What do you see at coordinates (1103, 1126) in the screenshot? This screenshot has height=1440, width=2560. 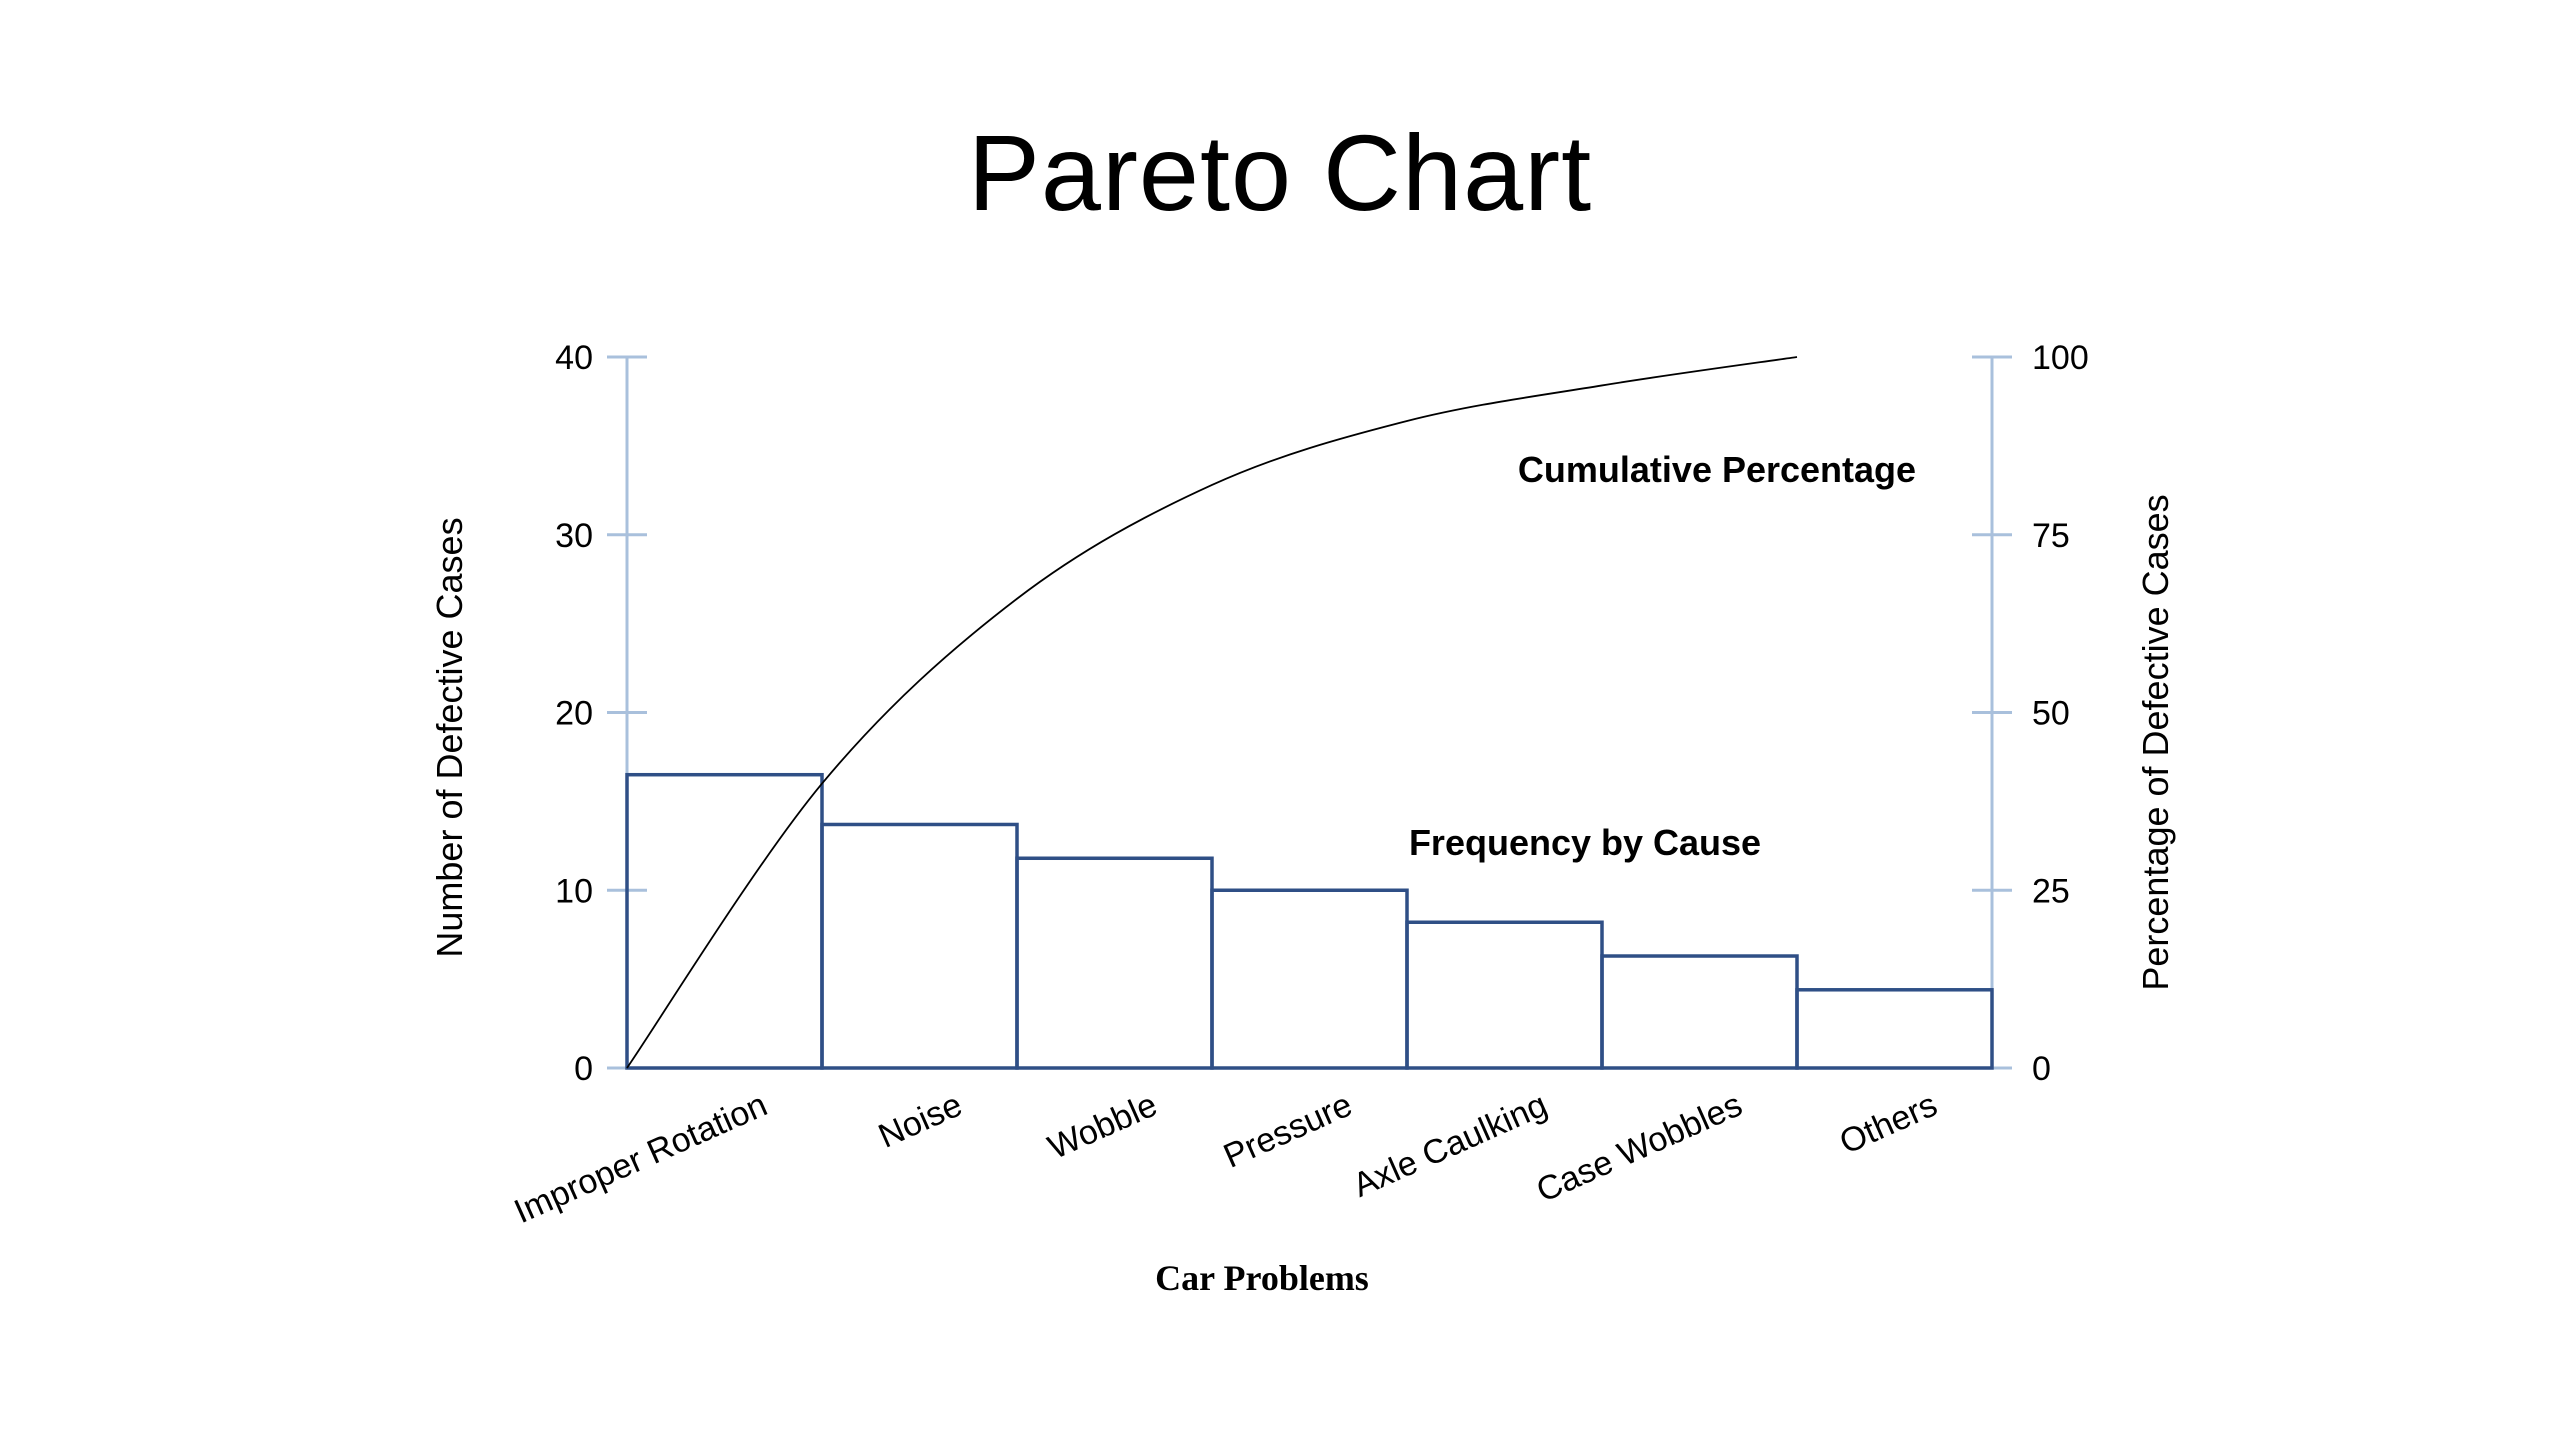 I see `x-category-label: Wobble` at bounding box center [1103, 1126].